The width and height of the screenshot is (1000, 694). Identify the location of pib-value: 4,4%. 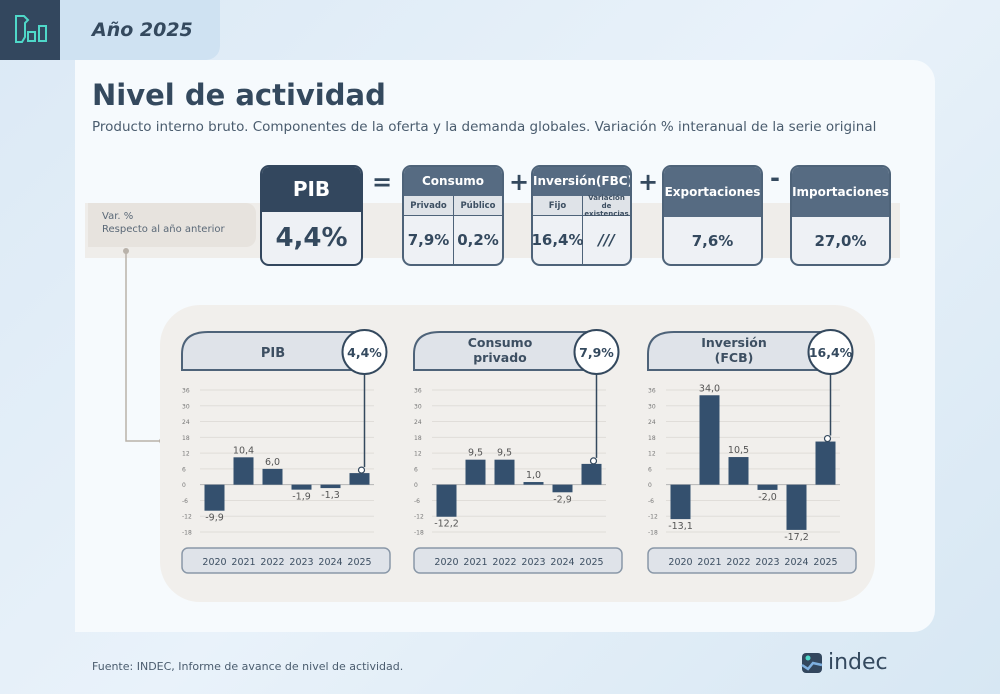
(311, 238).